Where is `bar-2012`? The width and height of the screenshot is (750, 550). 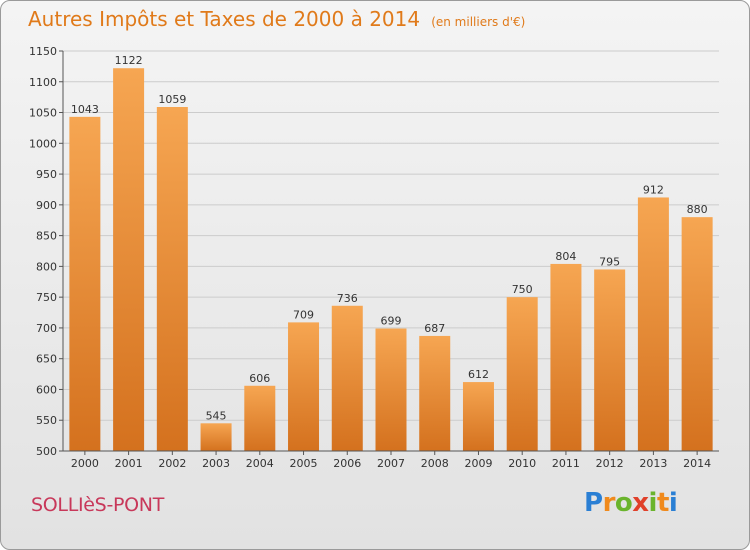
bar-2012 is located at coordinates (610, 360).